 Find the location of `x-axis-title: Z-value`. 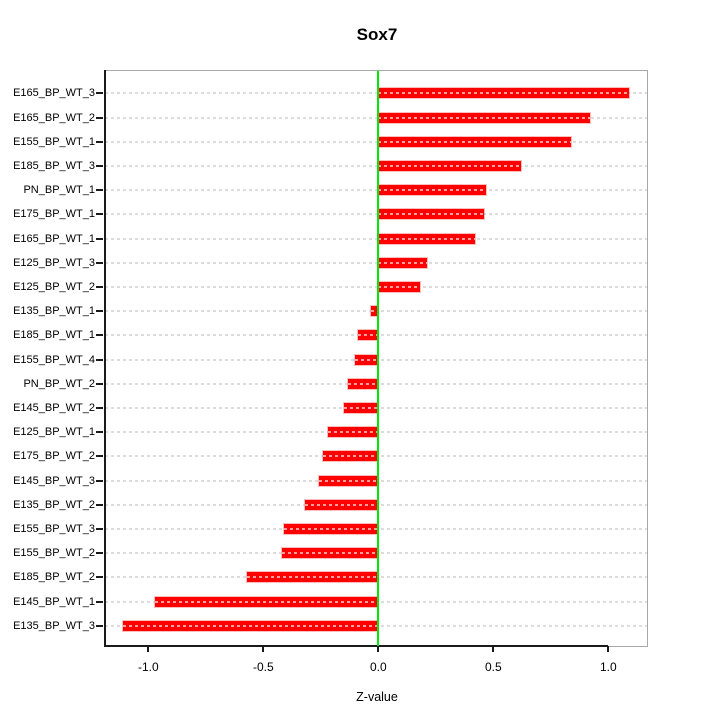

x-axis-title: Z-value is located at coordinates (377, 697).